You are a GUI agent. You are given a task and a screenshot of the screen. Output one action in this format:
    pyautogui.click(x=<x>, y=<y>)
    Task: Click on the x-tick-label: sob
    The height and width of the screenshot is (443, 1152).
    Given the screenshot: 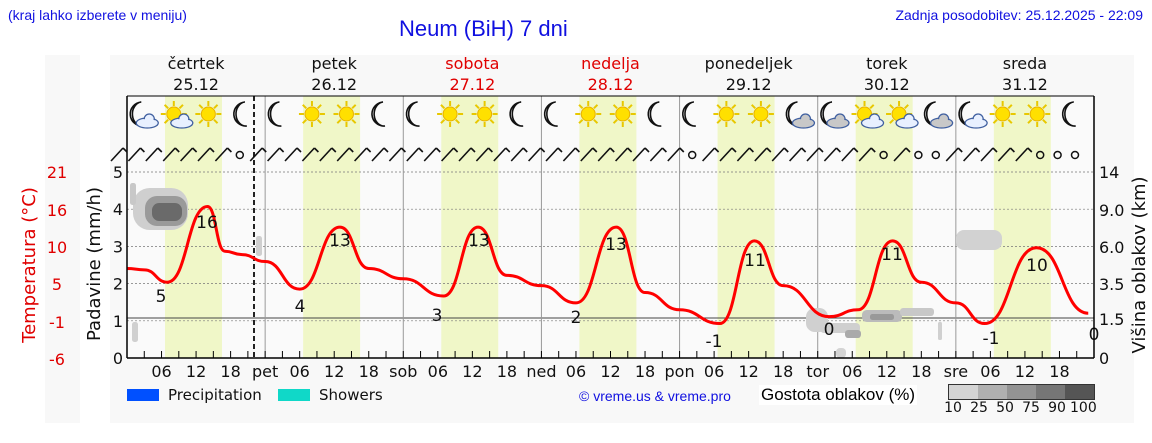 What is the action you would take?
    pyautogui.click(x=403, y=371)
    